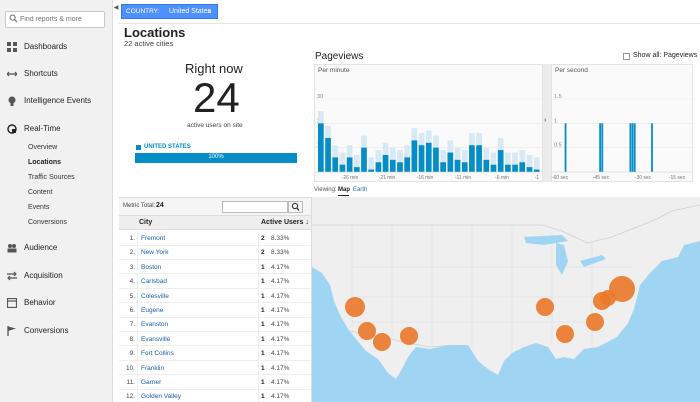 This screenshot has width=700, height=402. I want to click on right-now-title: Right now, so click(214, 68).